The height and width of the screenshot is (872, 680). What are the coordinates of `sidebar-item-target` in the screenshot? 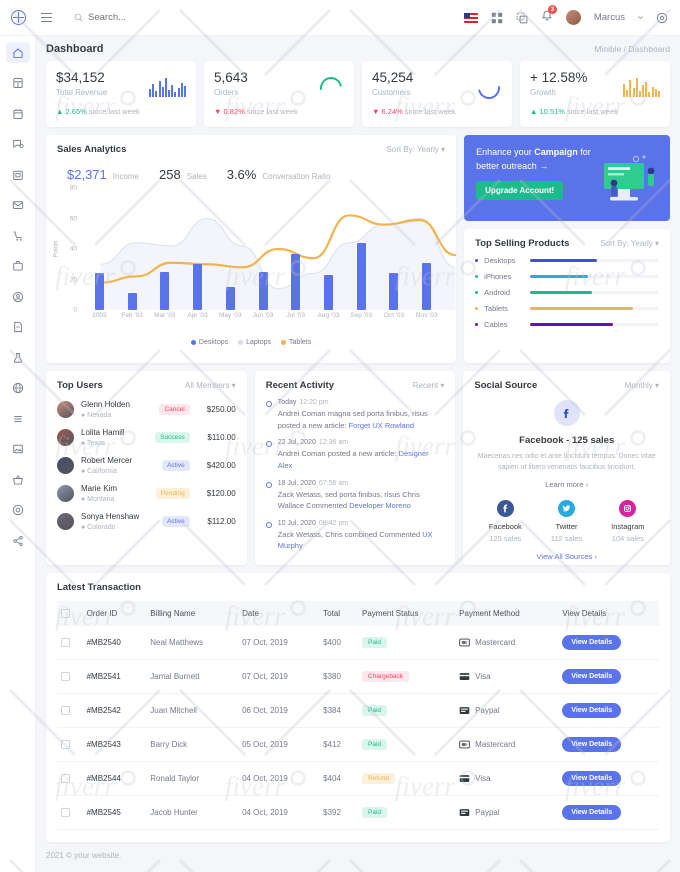 It's located at (18, 510).